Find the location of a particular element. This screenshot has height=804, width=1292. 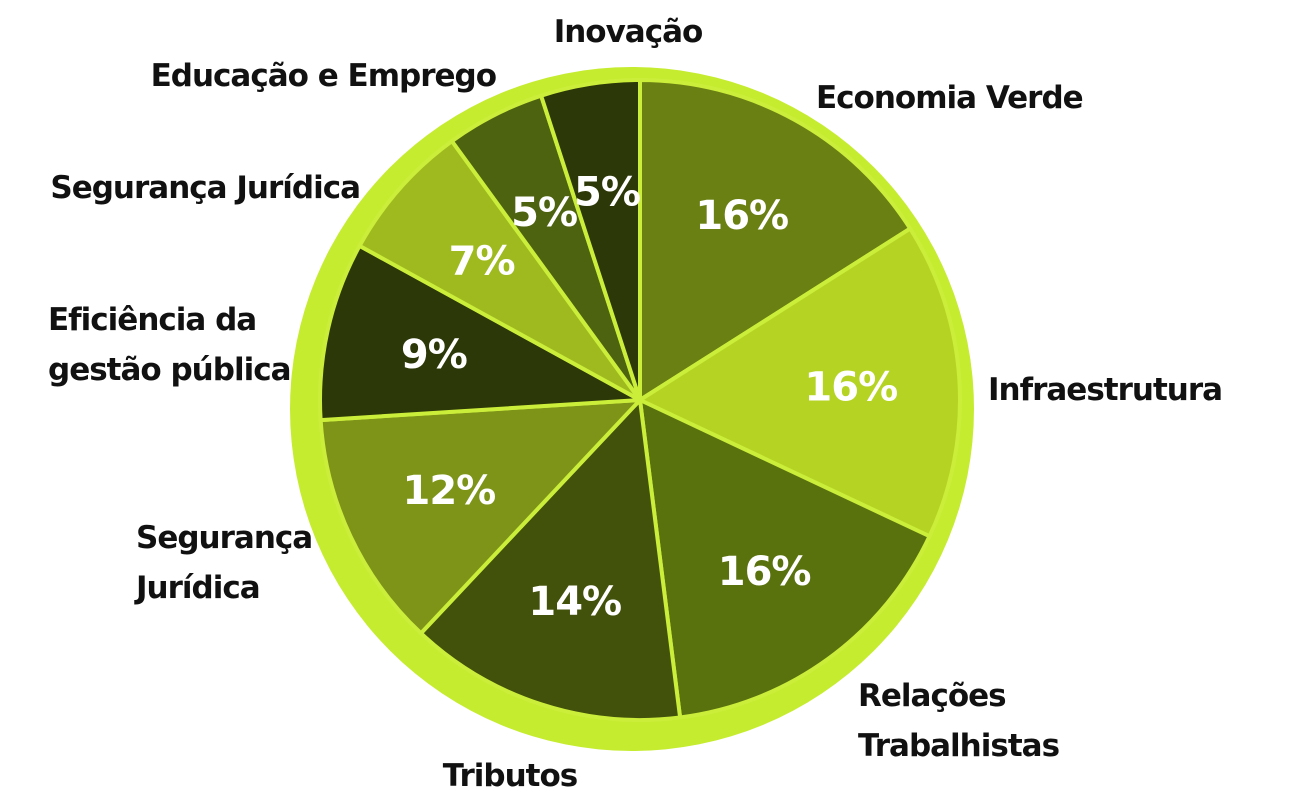

percent-label-6: 9% is located at coordinates (434, 355).